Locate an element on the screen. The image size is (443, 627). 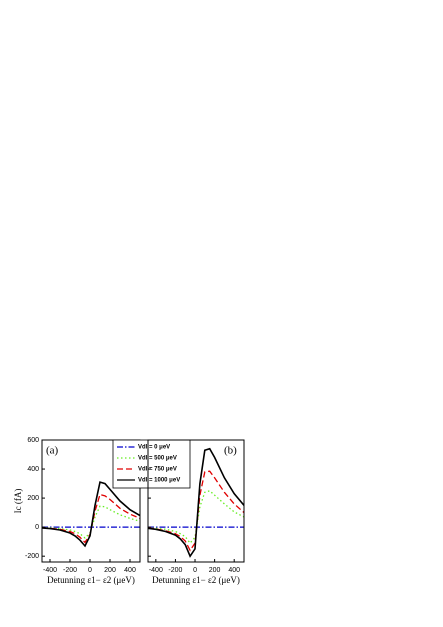
y-axis-label: Ic (fA) is located at coordinates (18, 501).